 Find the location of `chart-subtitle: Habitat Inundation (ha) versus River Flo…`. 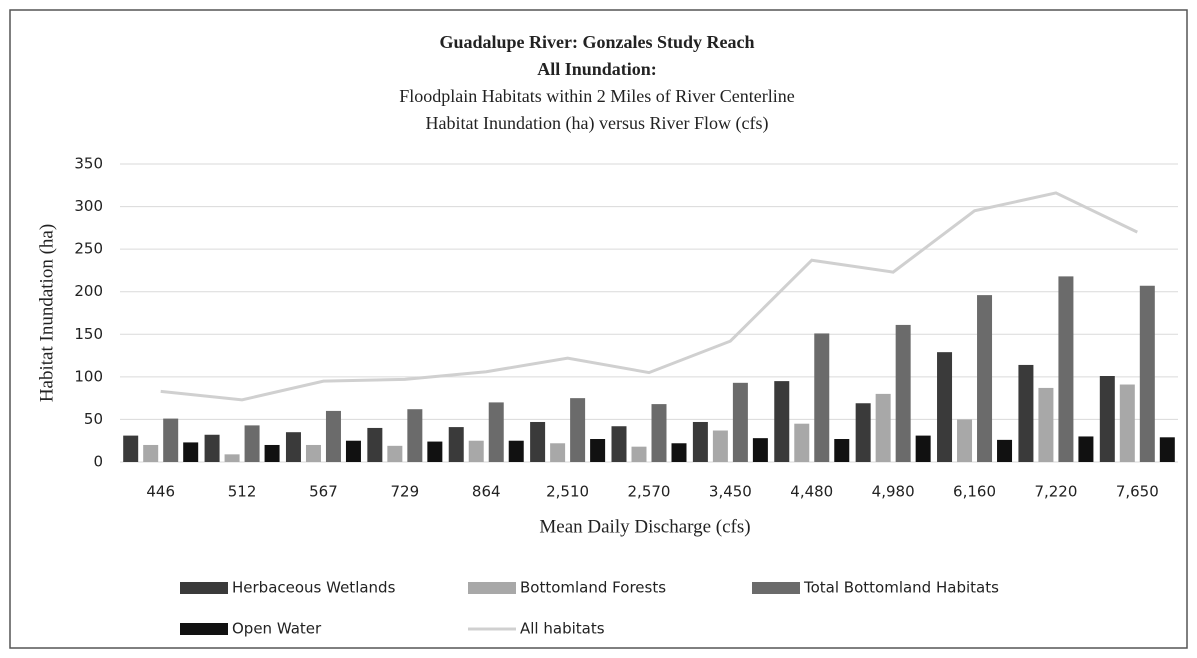

chart-subtitle: Habitat Inundation (ha) versus River Flo… is located at coordinates (597, 123).